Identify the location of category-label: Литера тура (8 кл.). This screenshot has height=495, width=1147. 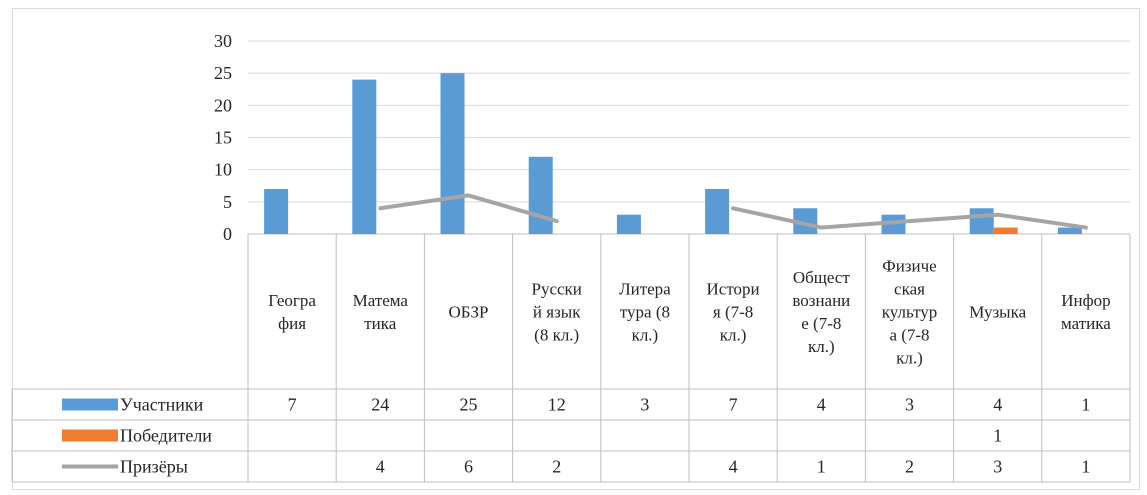
(645, 311).